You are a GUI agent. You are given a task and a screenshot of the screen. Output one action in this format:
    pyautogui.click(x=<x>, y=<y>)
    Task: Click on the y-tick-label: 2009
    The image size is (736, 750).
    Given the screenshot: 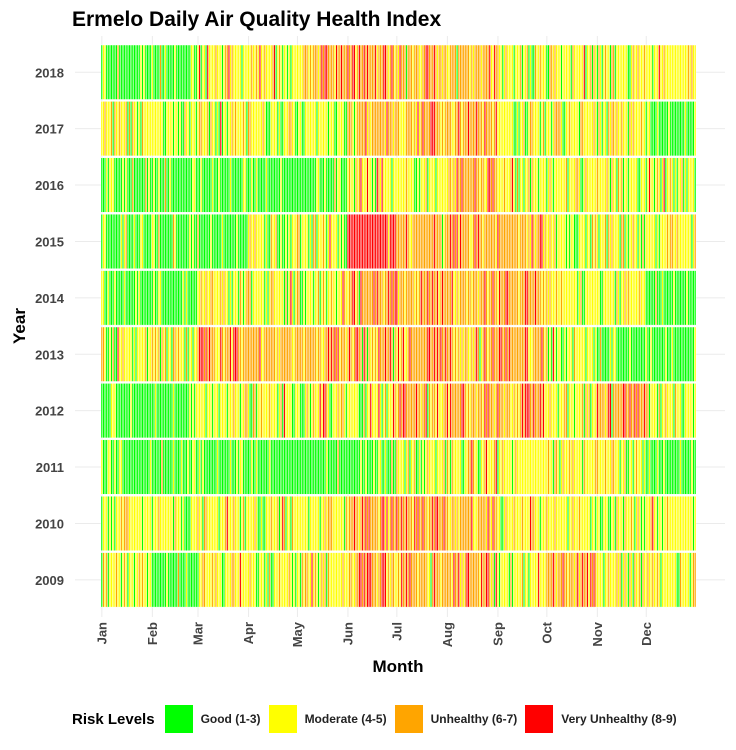 What is the action you would take?
    pyautogui.click(x=49, y=580)
    